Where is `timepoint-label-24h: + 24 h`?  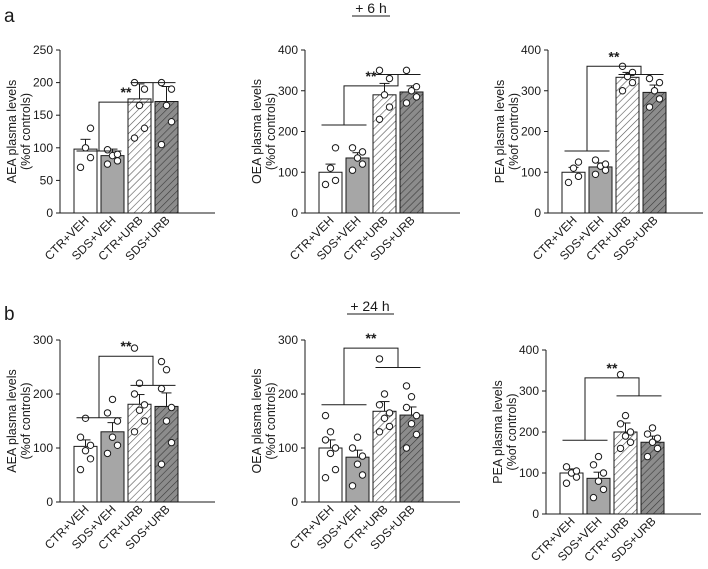
timepoint-label-24h: + 24 h is located at coordinates (370, 306).